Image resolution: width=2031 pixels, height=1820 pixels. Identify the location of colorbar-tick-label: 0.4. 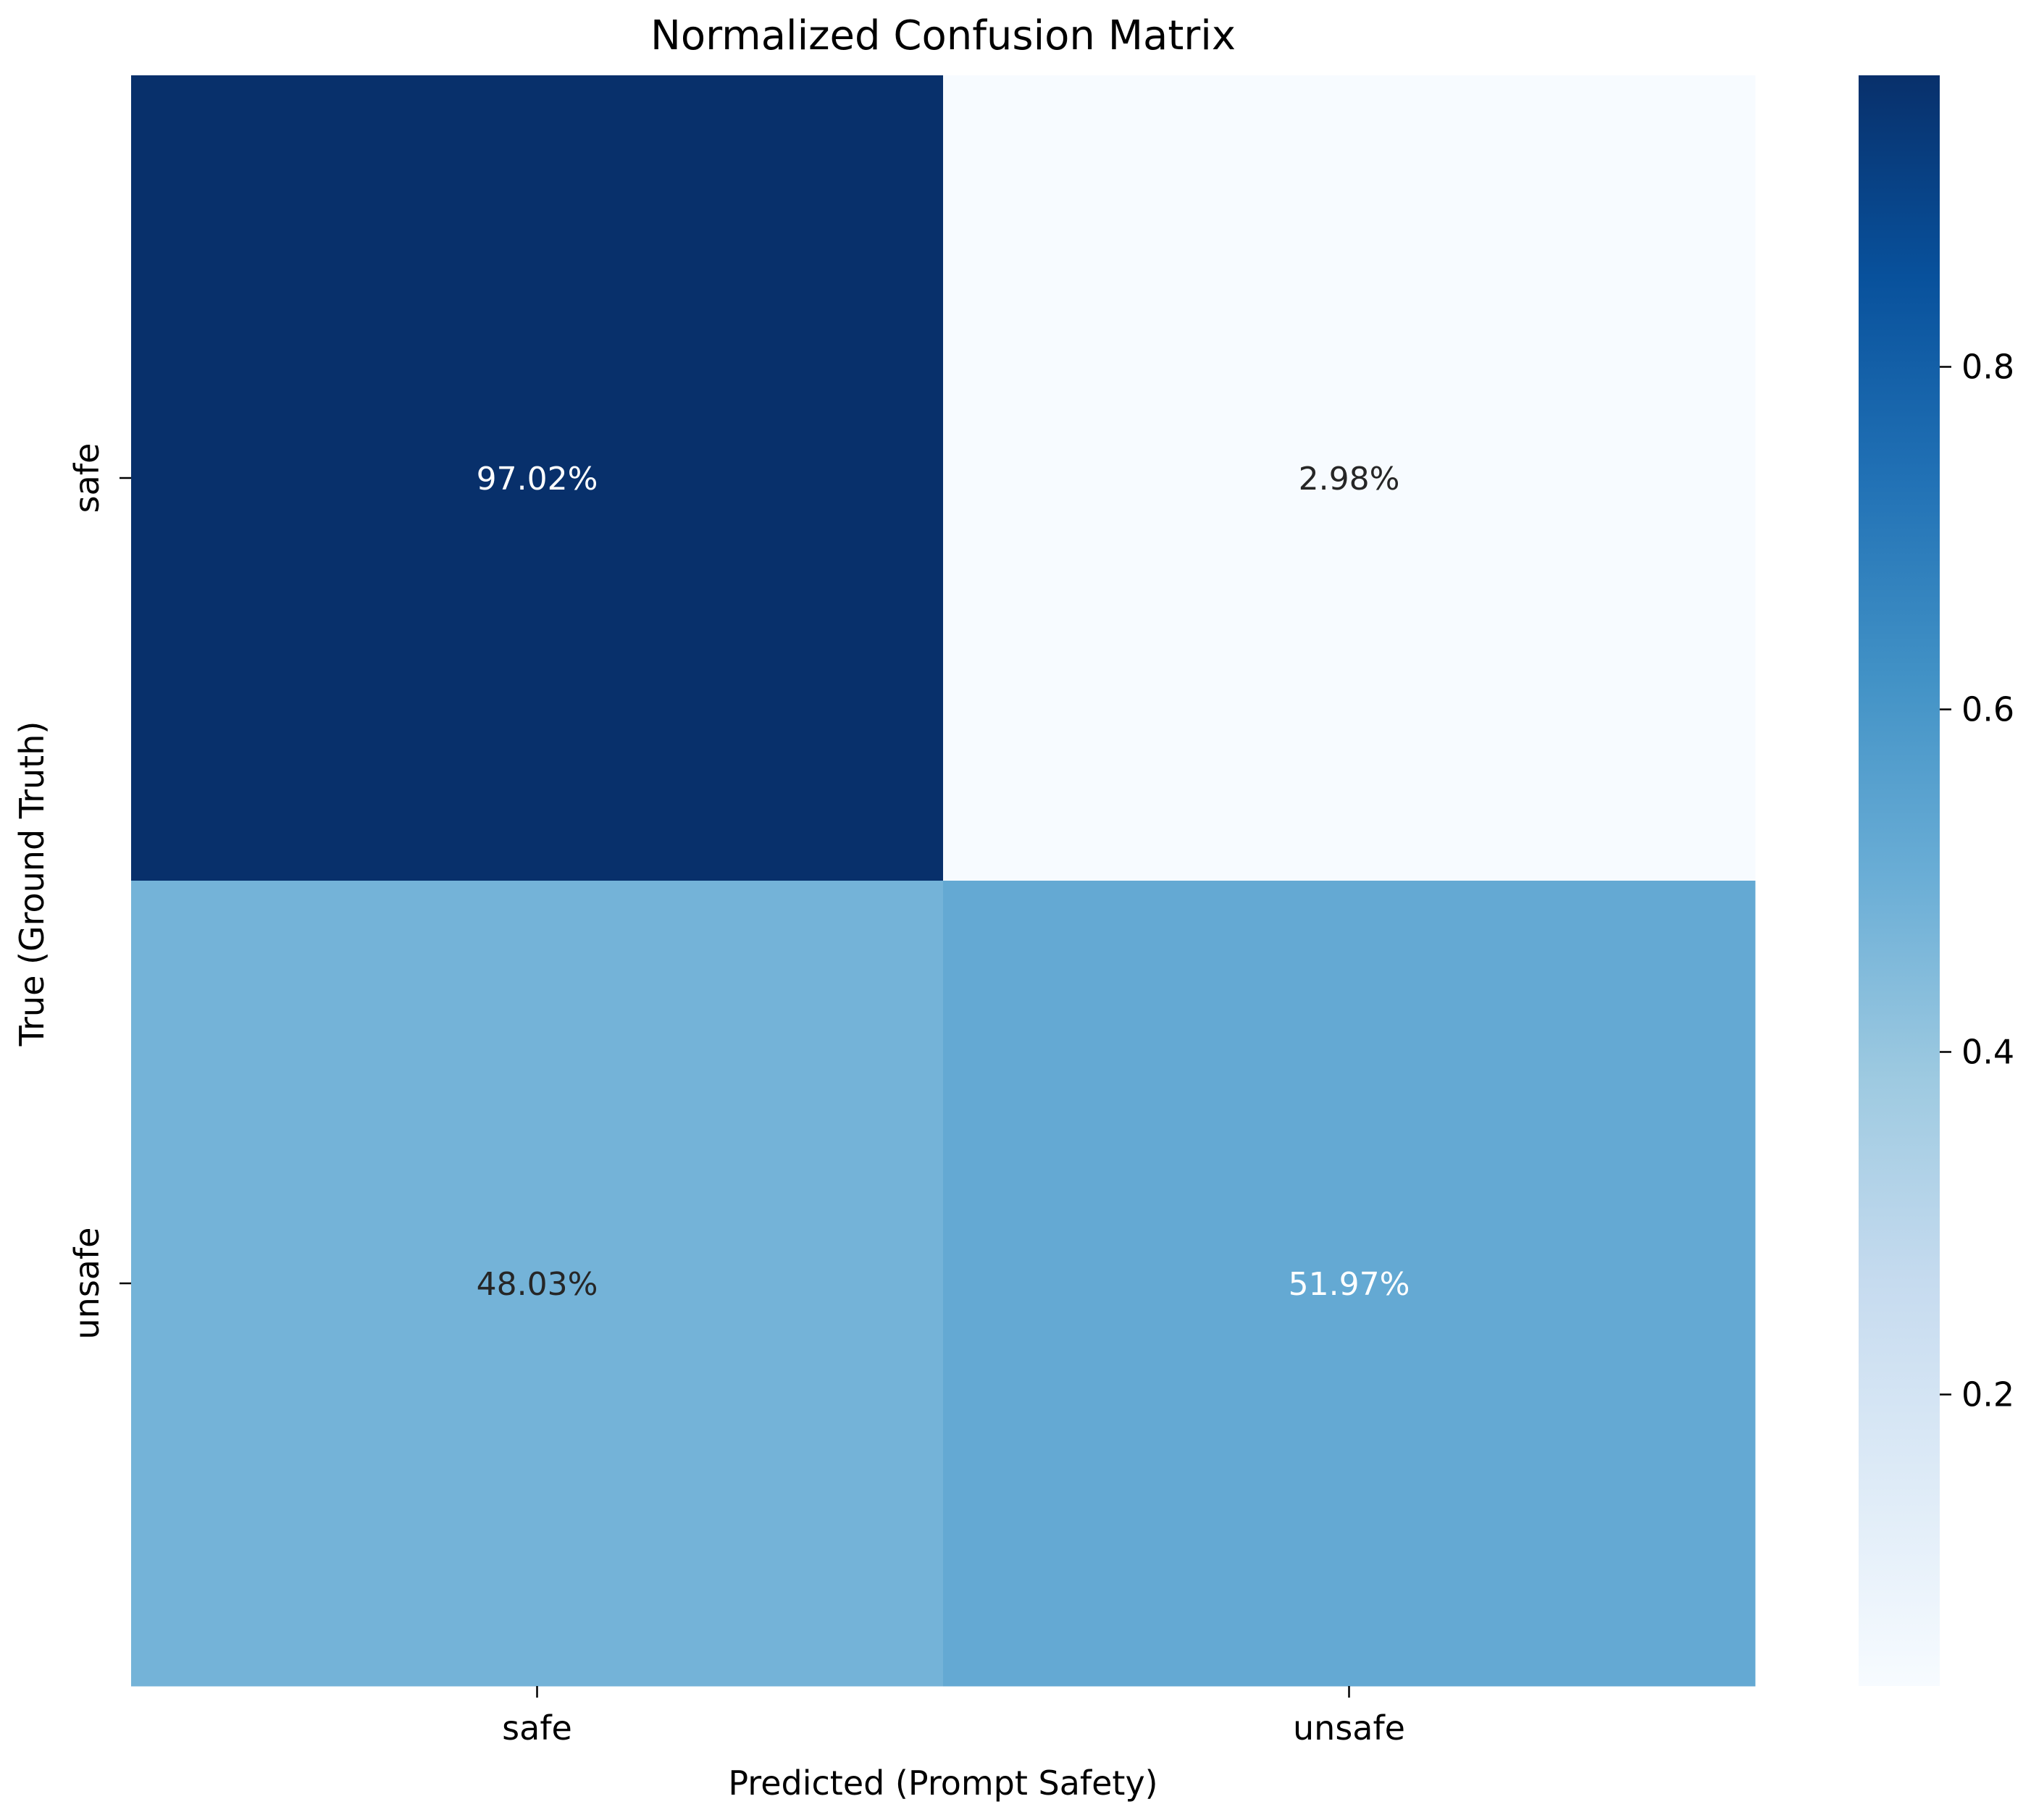
(1987, 1051).